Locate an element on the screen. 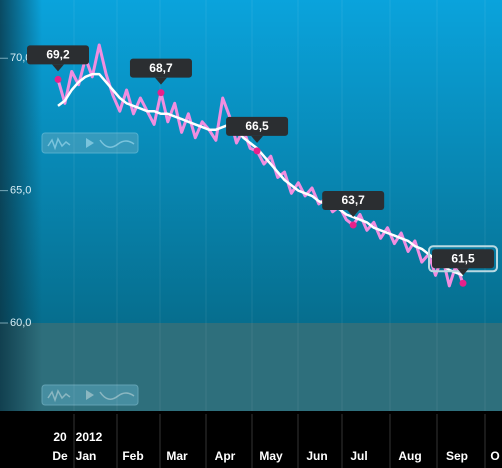 Image resolution: width=502 pixels, height=468 pixels. callout: 66,5 is located at coordinates (257, 129).